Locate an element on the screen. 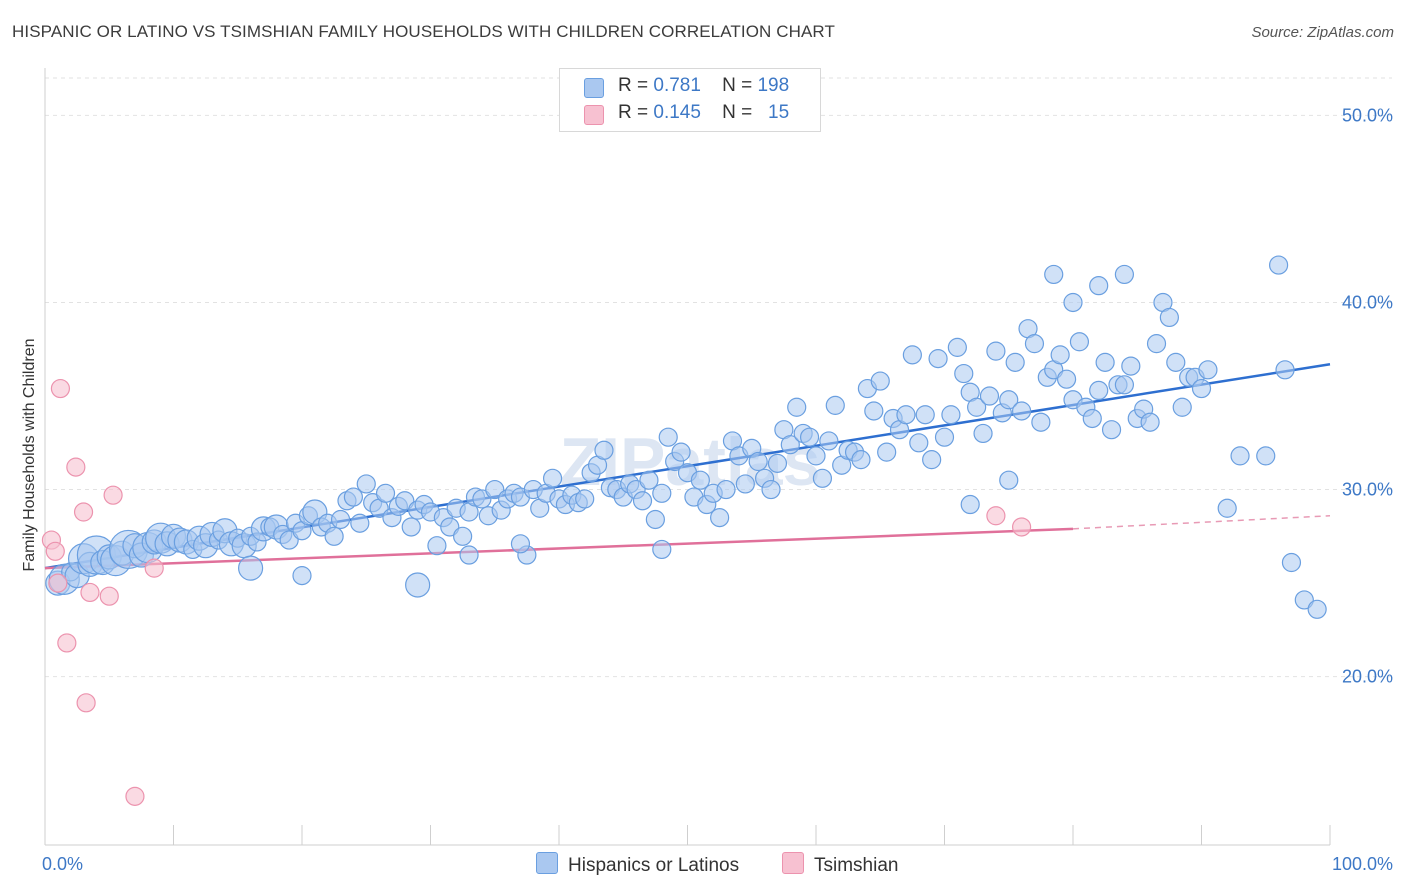  bottom-legend-label-hispanic: Hispanics or Latinos is located at coordinates (654, 865).